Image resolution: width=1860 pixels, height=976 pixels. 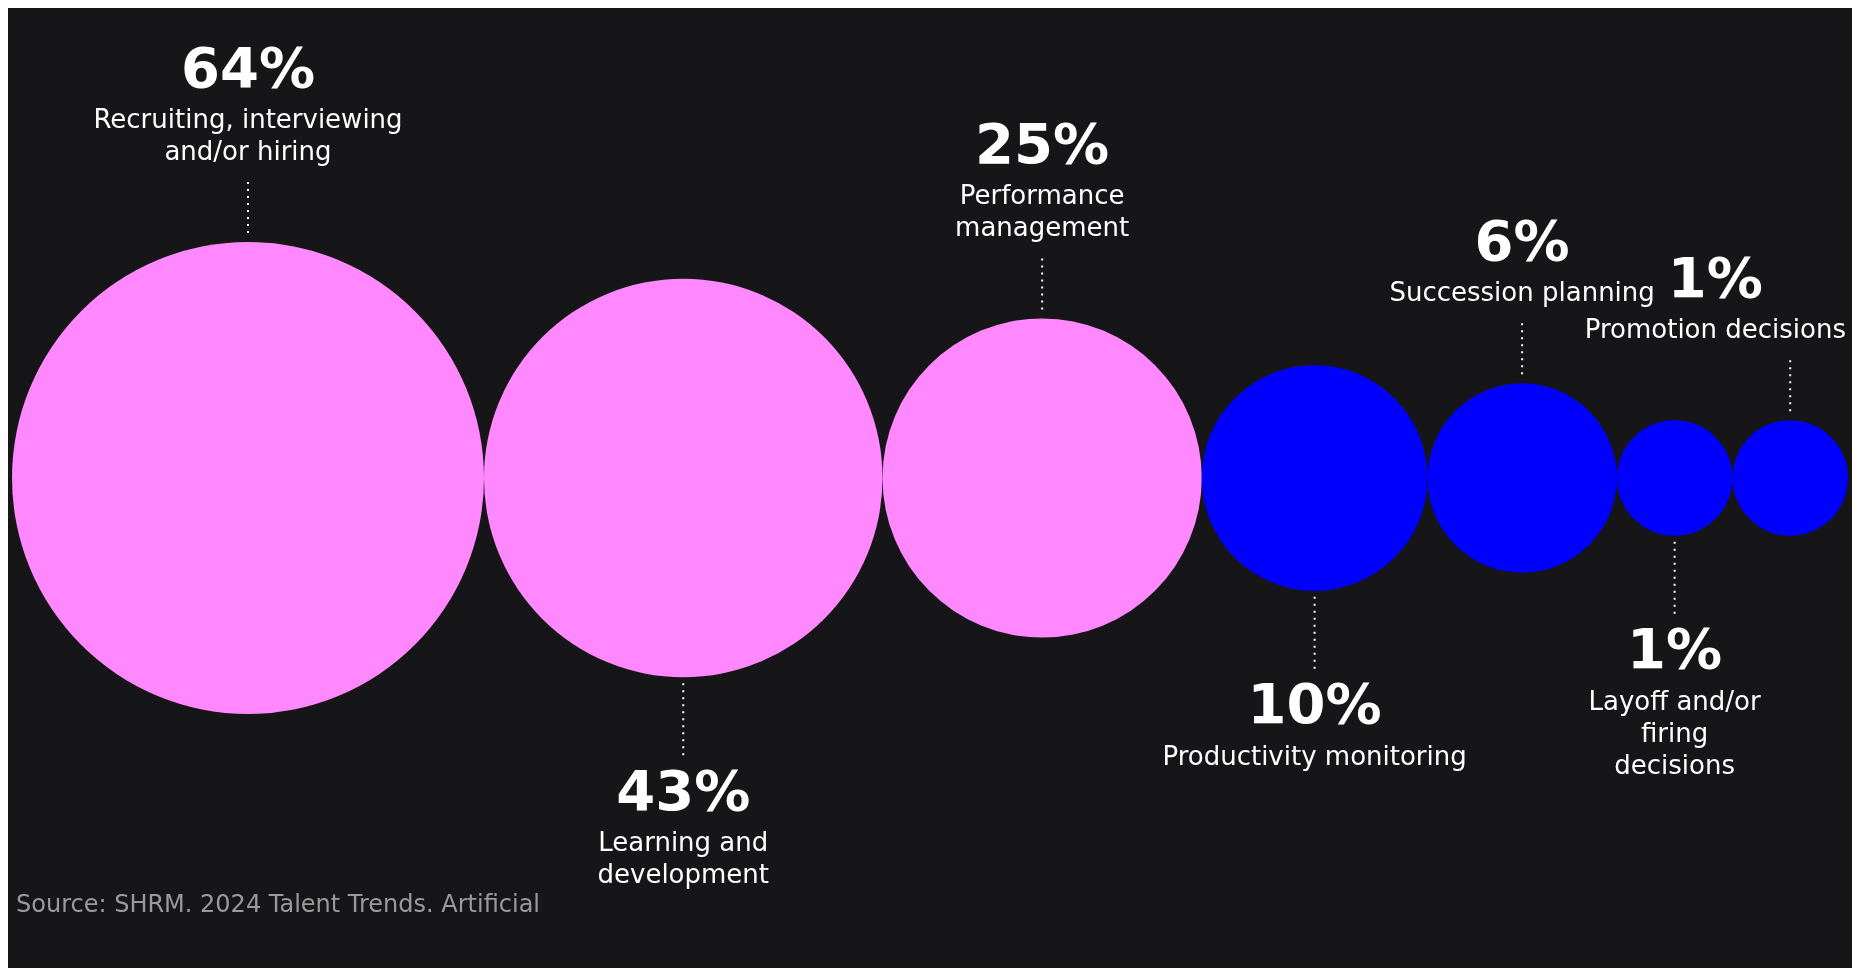 I want to click on data-label: 64%, so click(x=248, y=67).